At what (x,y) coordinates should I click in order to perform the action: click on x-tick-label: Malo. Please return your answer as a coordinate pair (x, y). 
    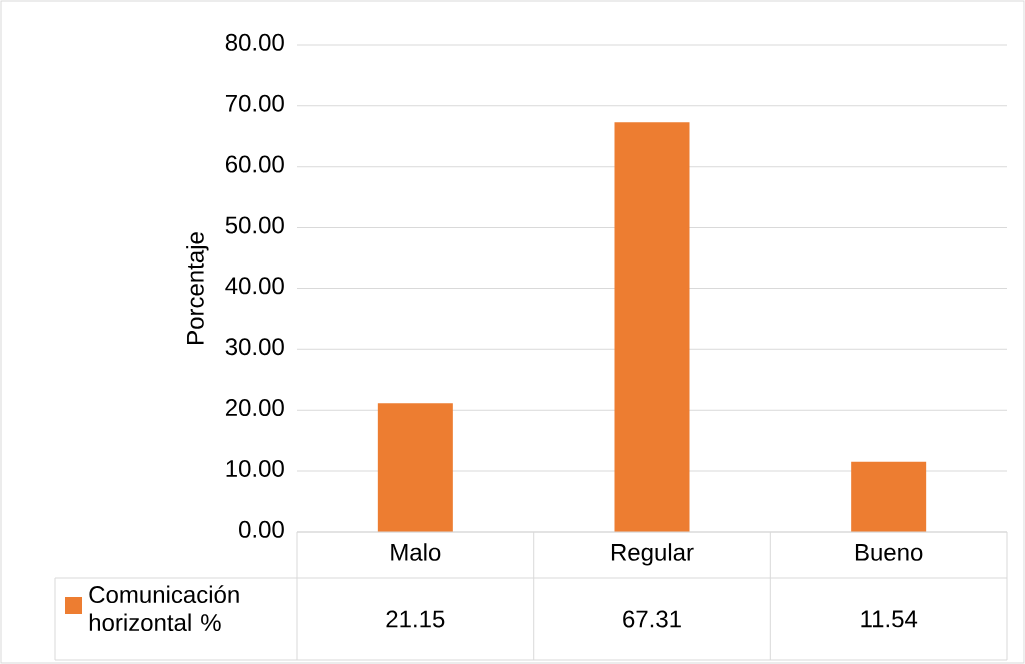
    Looking at the image, I should click on (416, 552).